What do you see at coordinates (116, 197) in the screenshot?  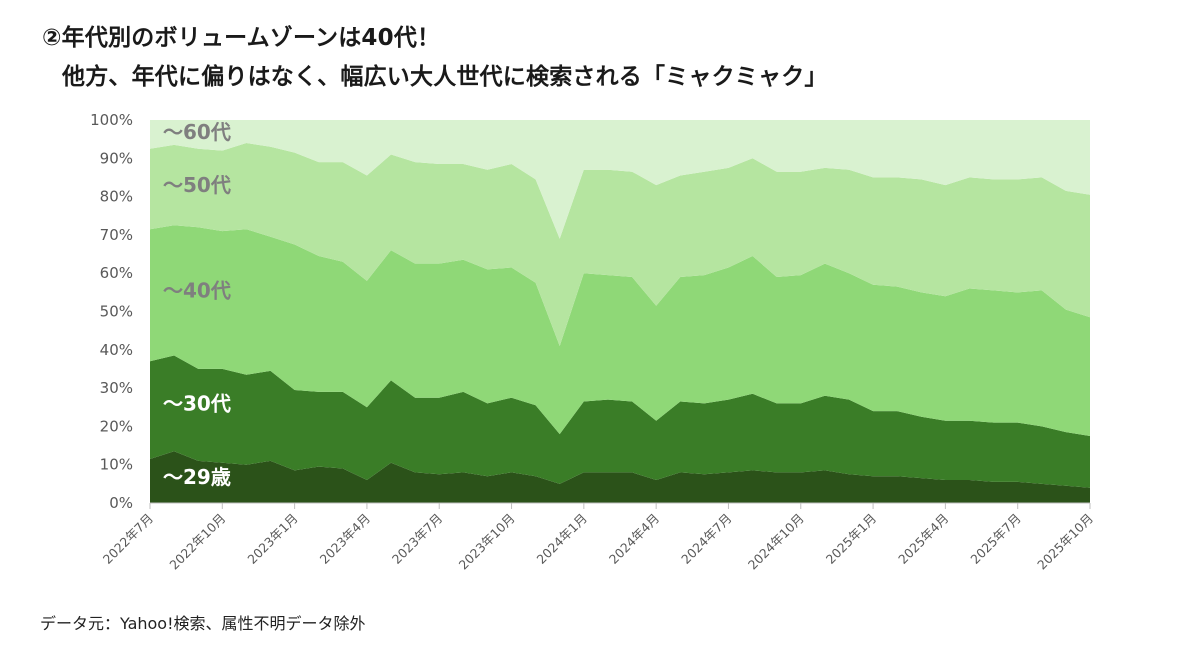 I see `y-tick-label: 80%` at bounding box center [116, 197].